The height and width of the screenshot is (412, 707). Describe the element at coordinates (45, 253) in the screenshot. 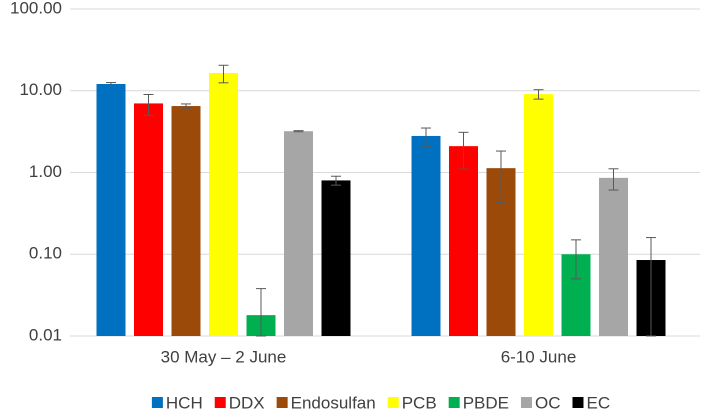

I see `y-tick-label: 0.10` at that location.